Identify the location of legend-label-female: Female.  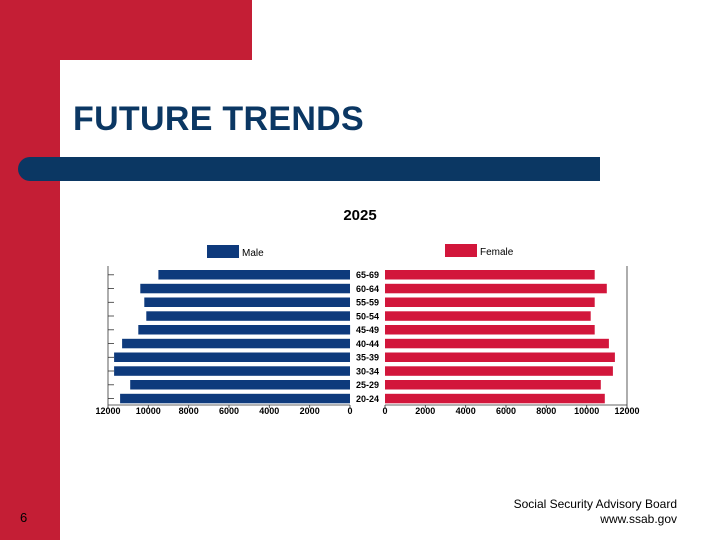
(497, 252).